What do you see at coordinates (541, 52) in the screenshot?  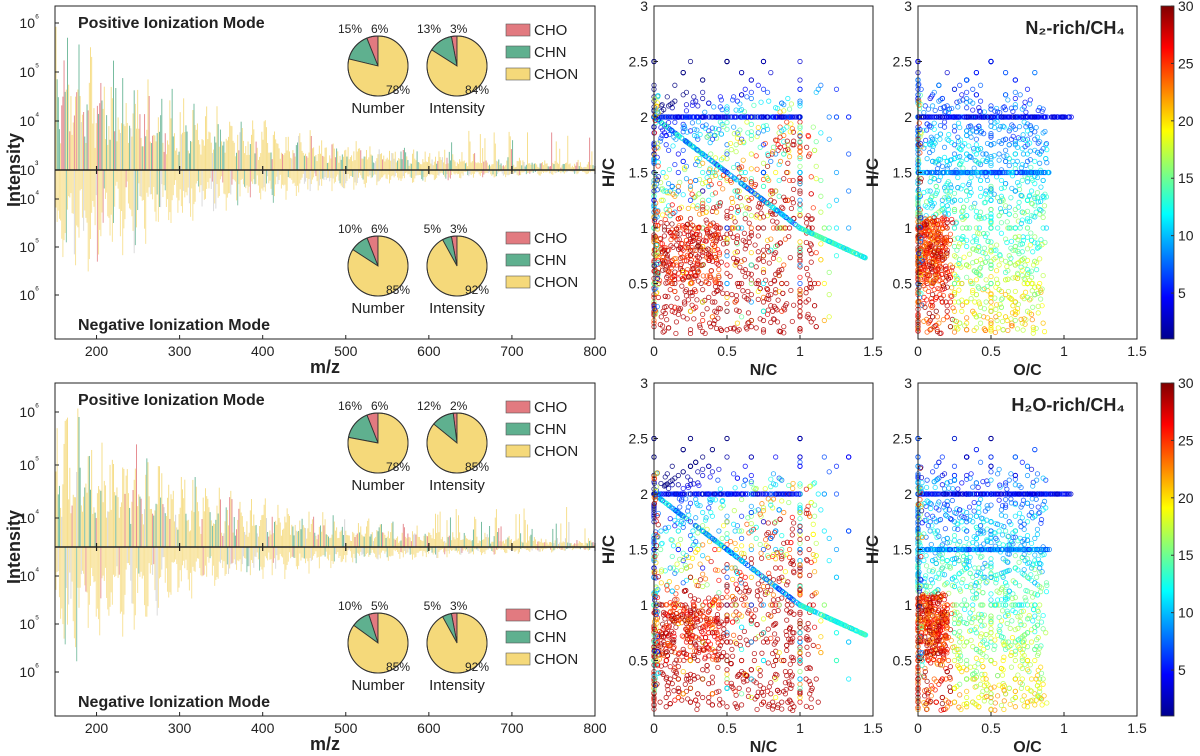 I see `legend: CHO CHN CHON` at bounding box center [541, 52].